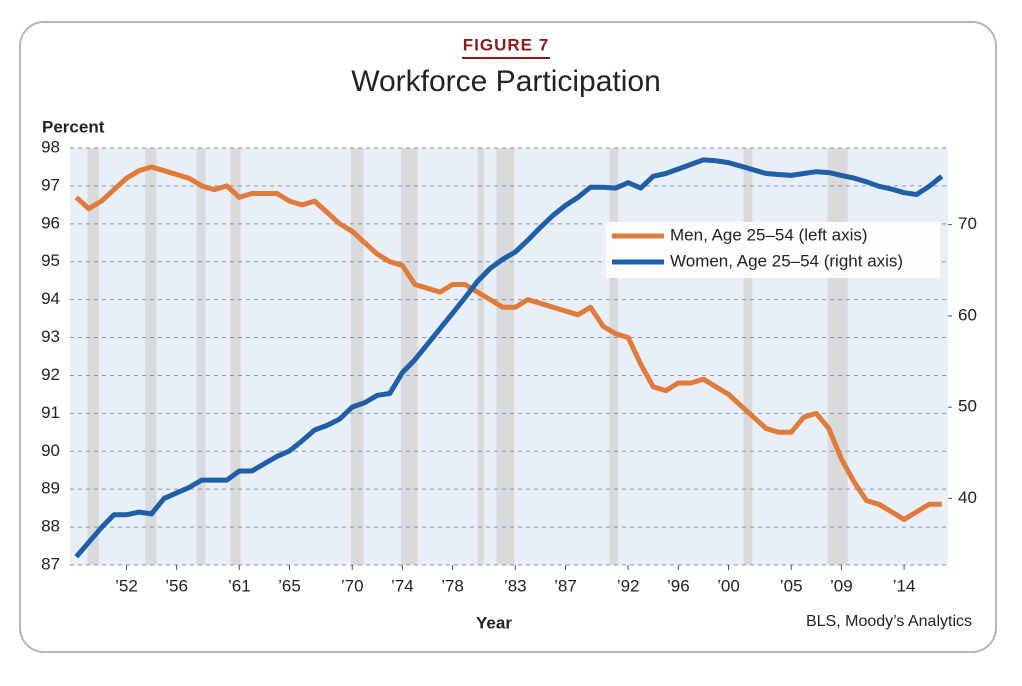 The height and width of the screenshot is (686, 1022). I want to click on x-tick-label: ’52, so click(126, 585).